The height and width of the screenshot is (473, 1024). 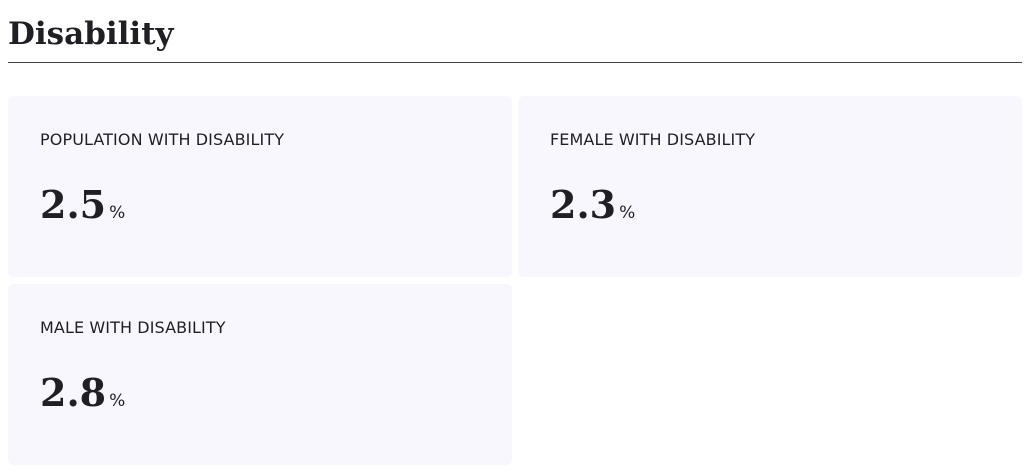 I want to click on stat-number: 2.3, so click(x=583, y=204).